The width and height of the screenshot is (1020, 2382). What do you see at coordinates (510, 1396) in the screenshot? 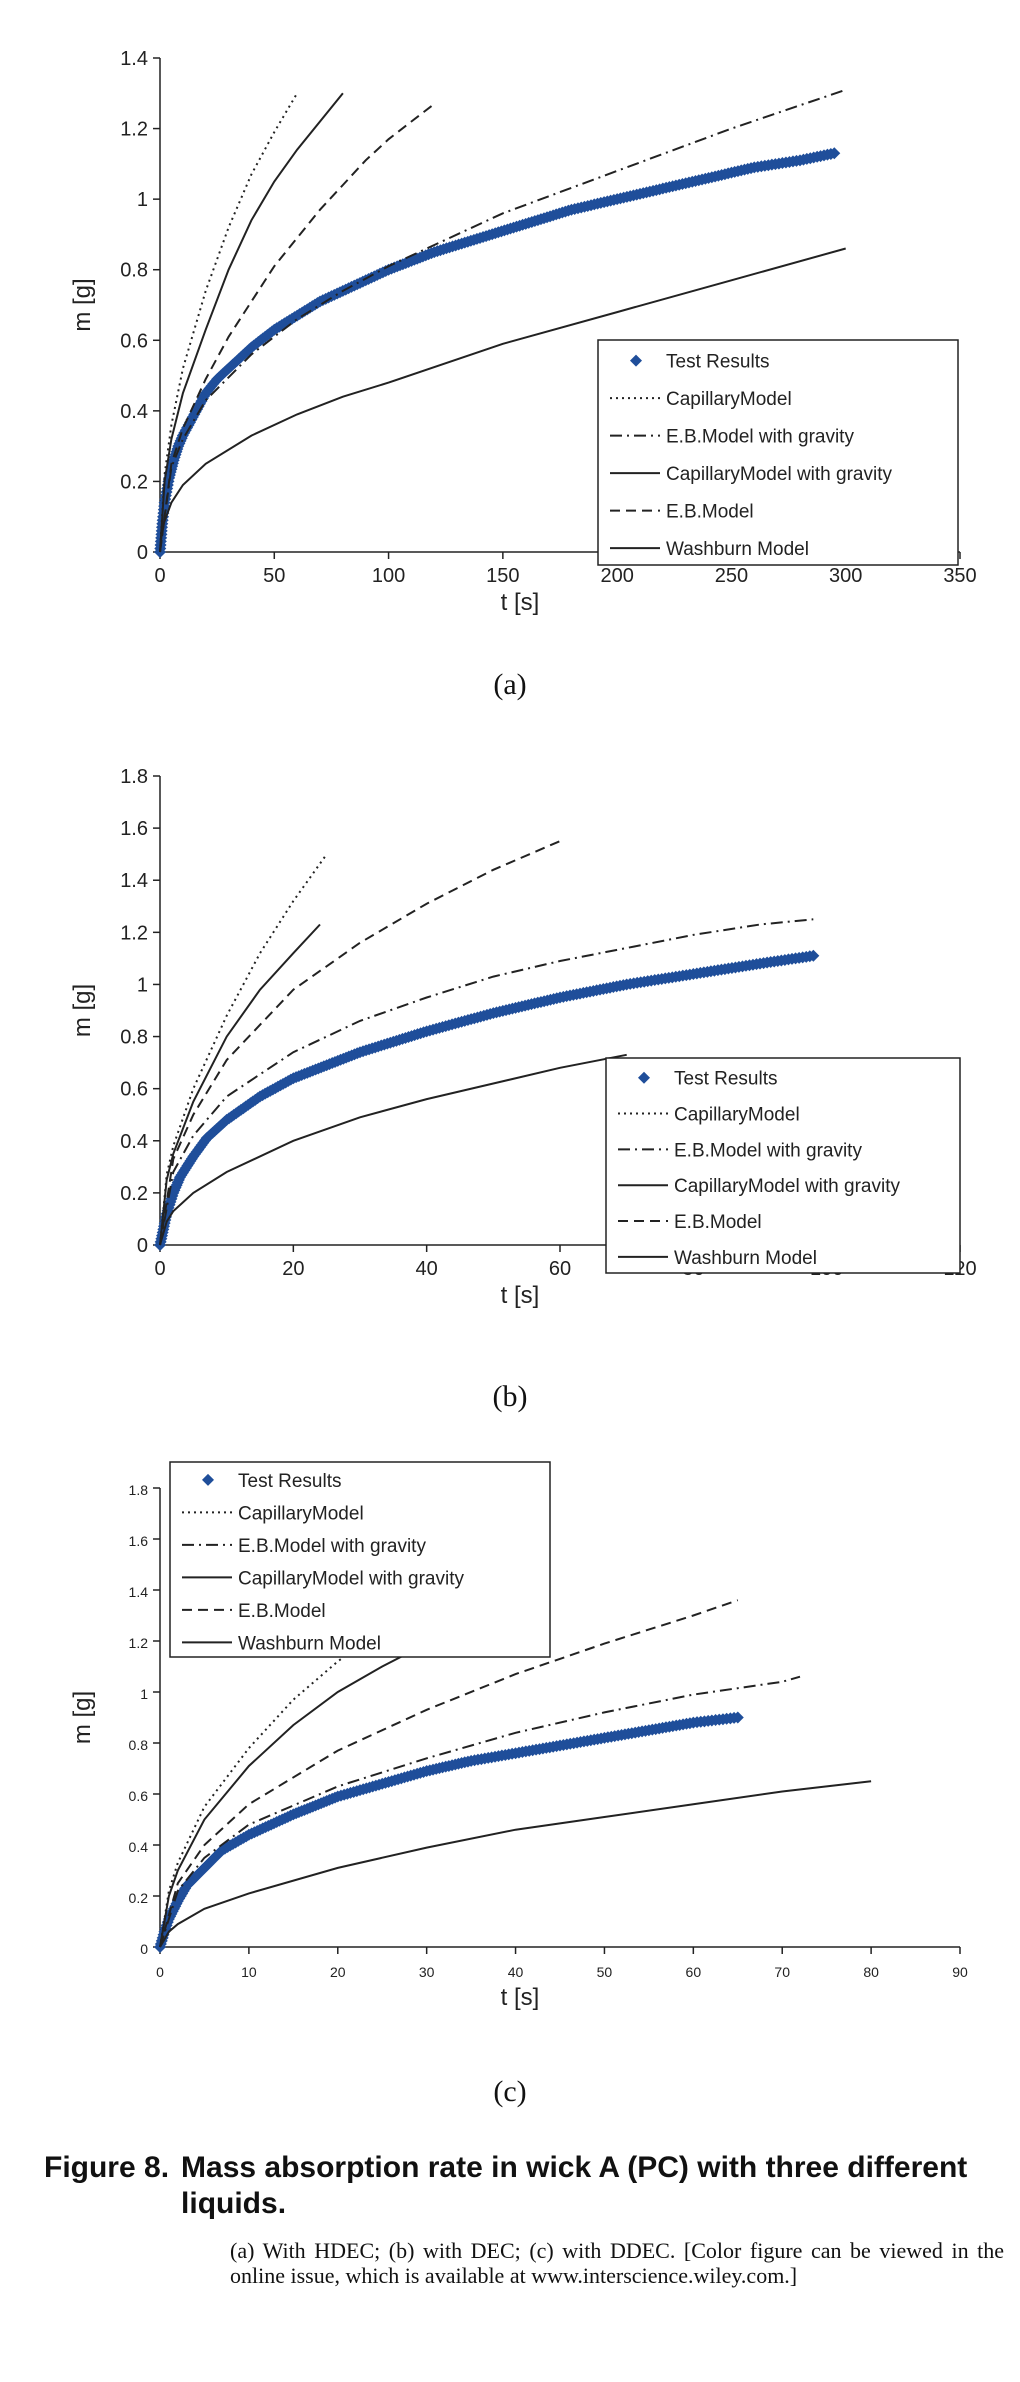
I see `panel-label-b: (b)` at bounding box center [510, 1396].